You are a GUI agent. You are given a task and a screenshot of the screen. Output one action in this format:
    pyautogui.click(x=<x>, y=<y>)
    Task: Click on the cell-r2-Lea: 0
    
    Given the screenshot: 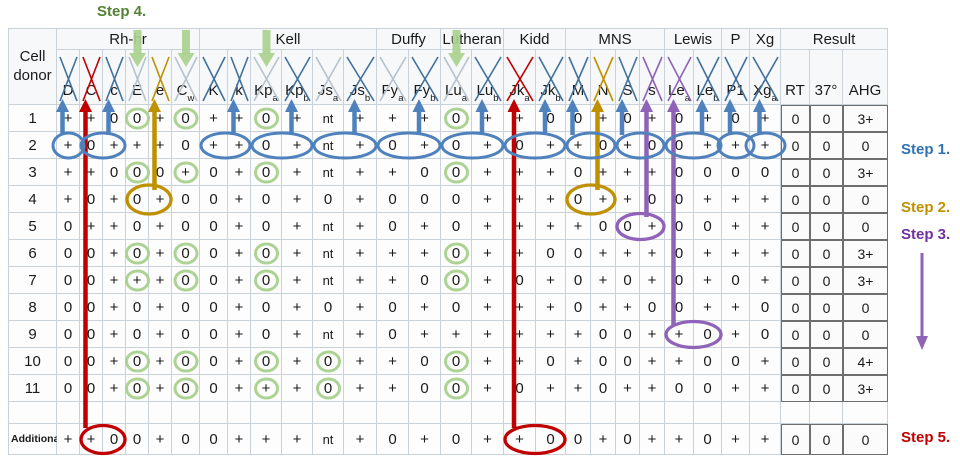 What is the action you would take?
    pyautogui.click(x=679, y=145)
    